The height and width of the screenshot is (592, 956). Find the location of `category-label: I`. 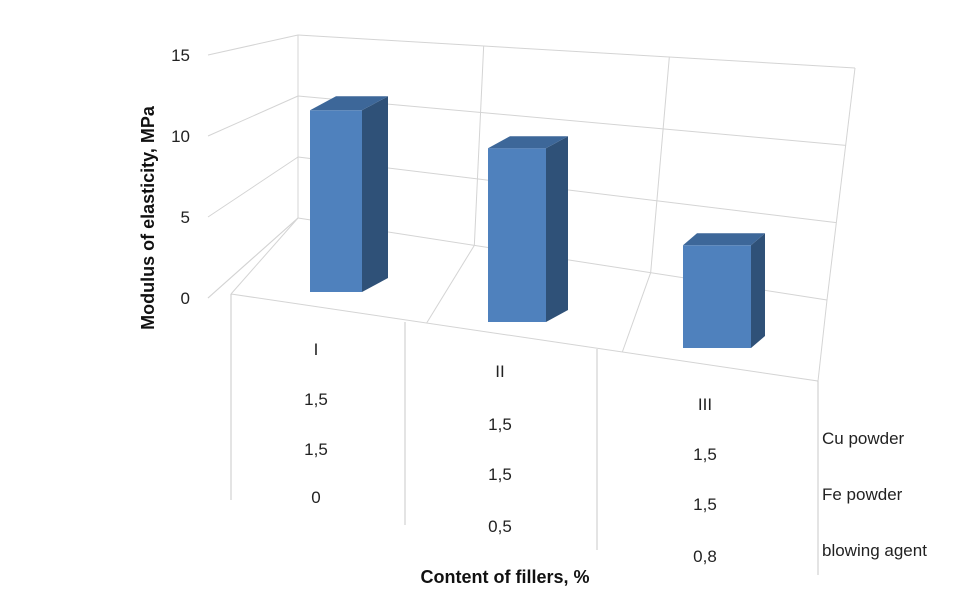

category-label: I is located at coordinates (316, 349).